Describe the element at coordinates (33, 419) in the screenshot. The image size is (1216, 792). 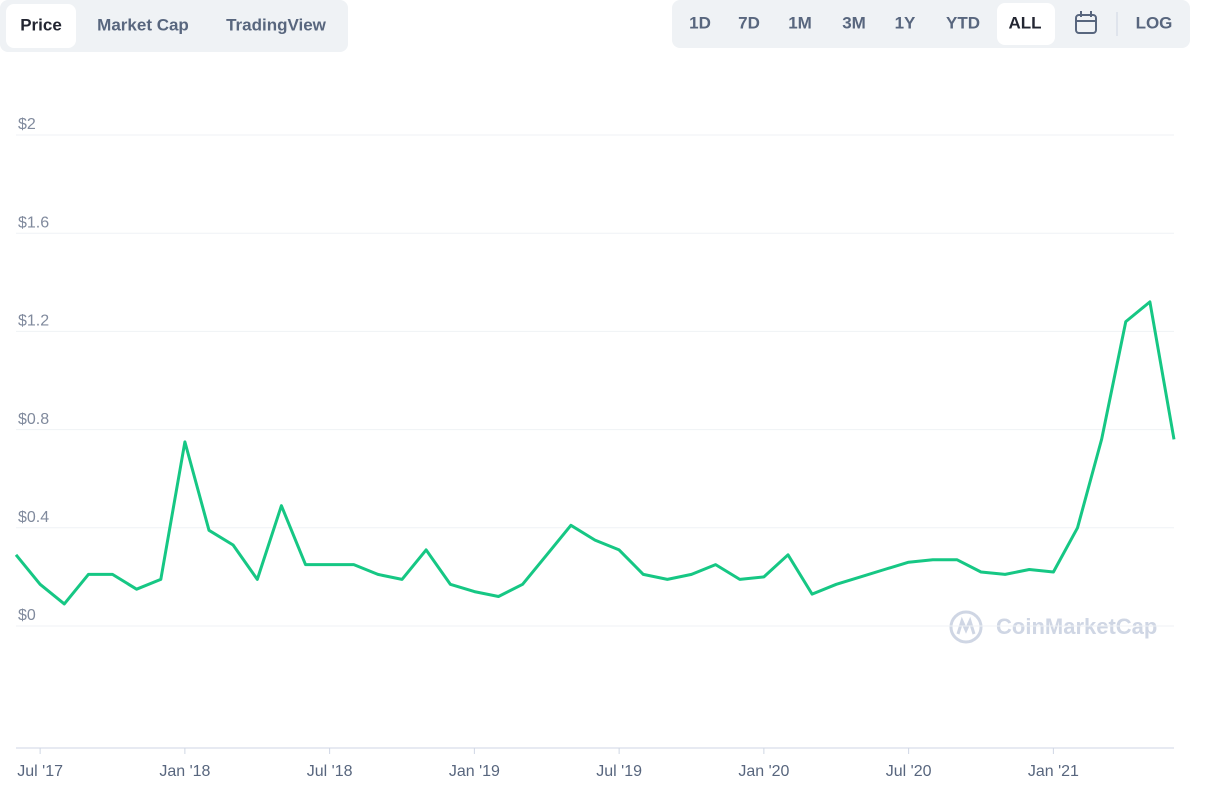
I see `y-tick-label: $0.8` at that location.